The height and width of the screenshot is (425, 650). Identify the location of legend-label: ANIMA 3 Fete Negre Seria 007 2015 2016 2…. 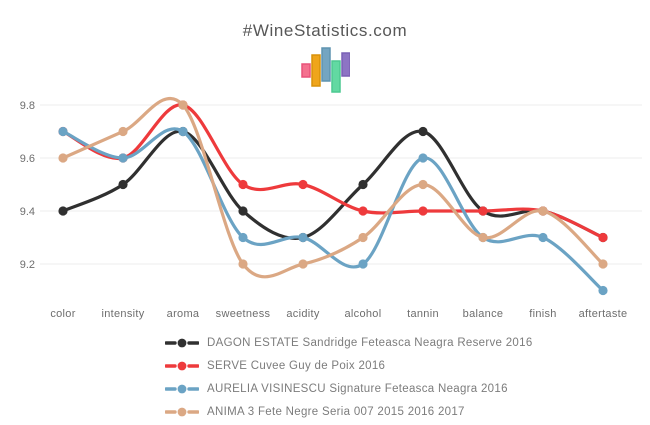
(336, 412).